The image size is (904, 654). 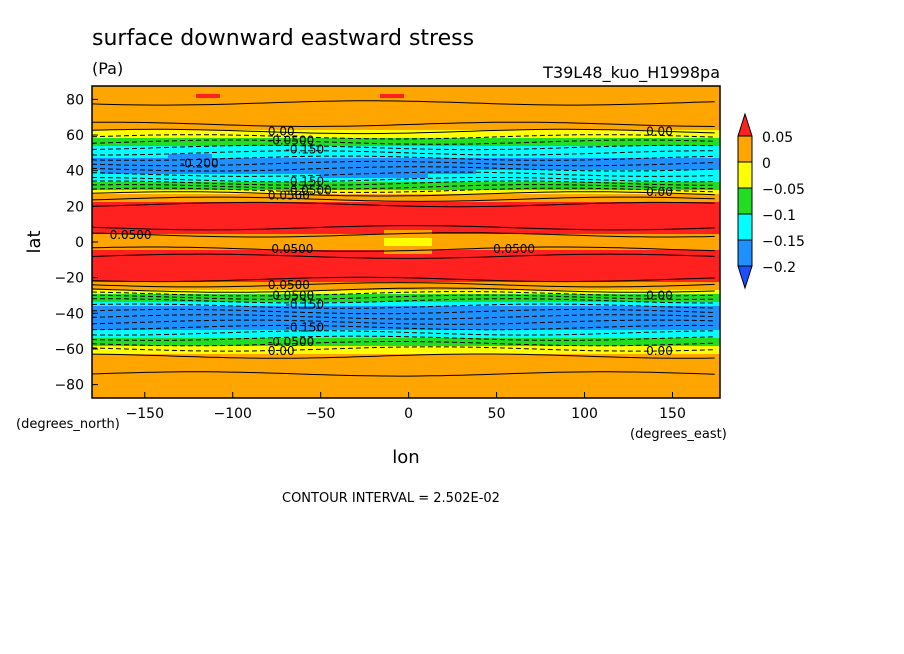 What do you see at coordinates (321, 414) in the screenshot?
I see `x-tick-label: −50` at bounding box center [321, 414].